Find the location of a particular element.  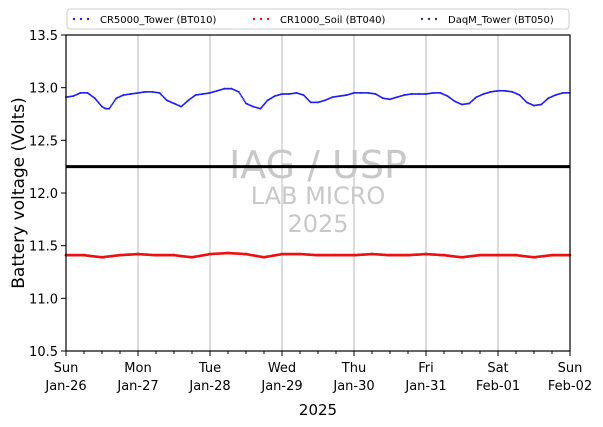

legend-label: DaqM_Tower (BT050) is located at coordinates (501, 20).